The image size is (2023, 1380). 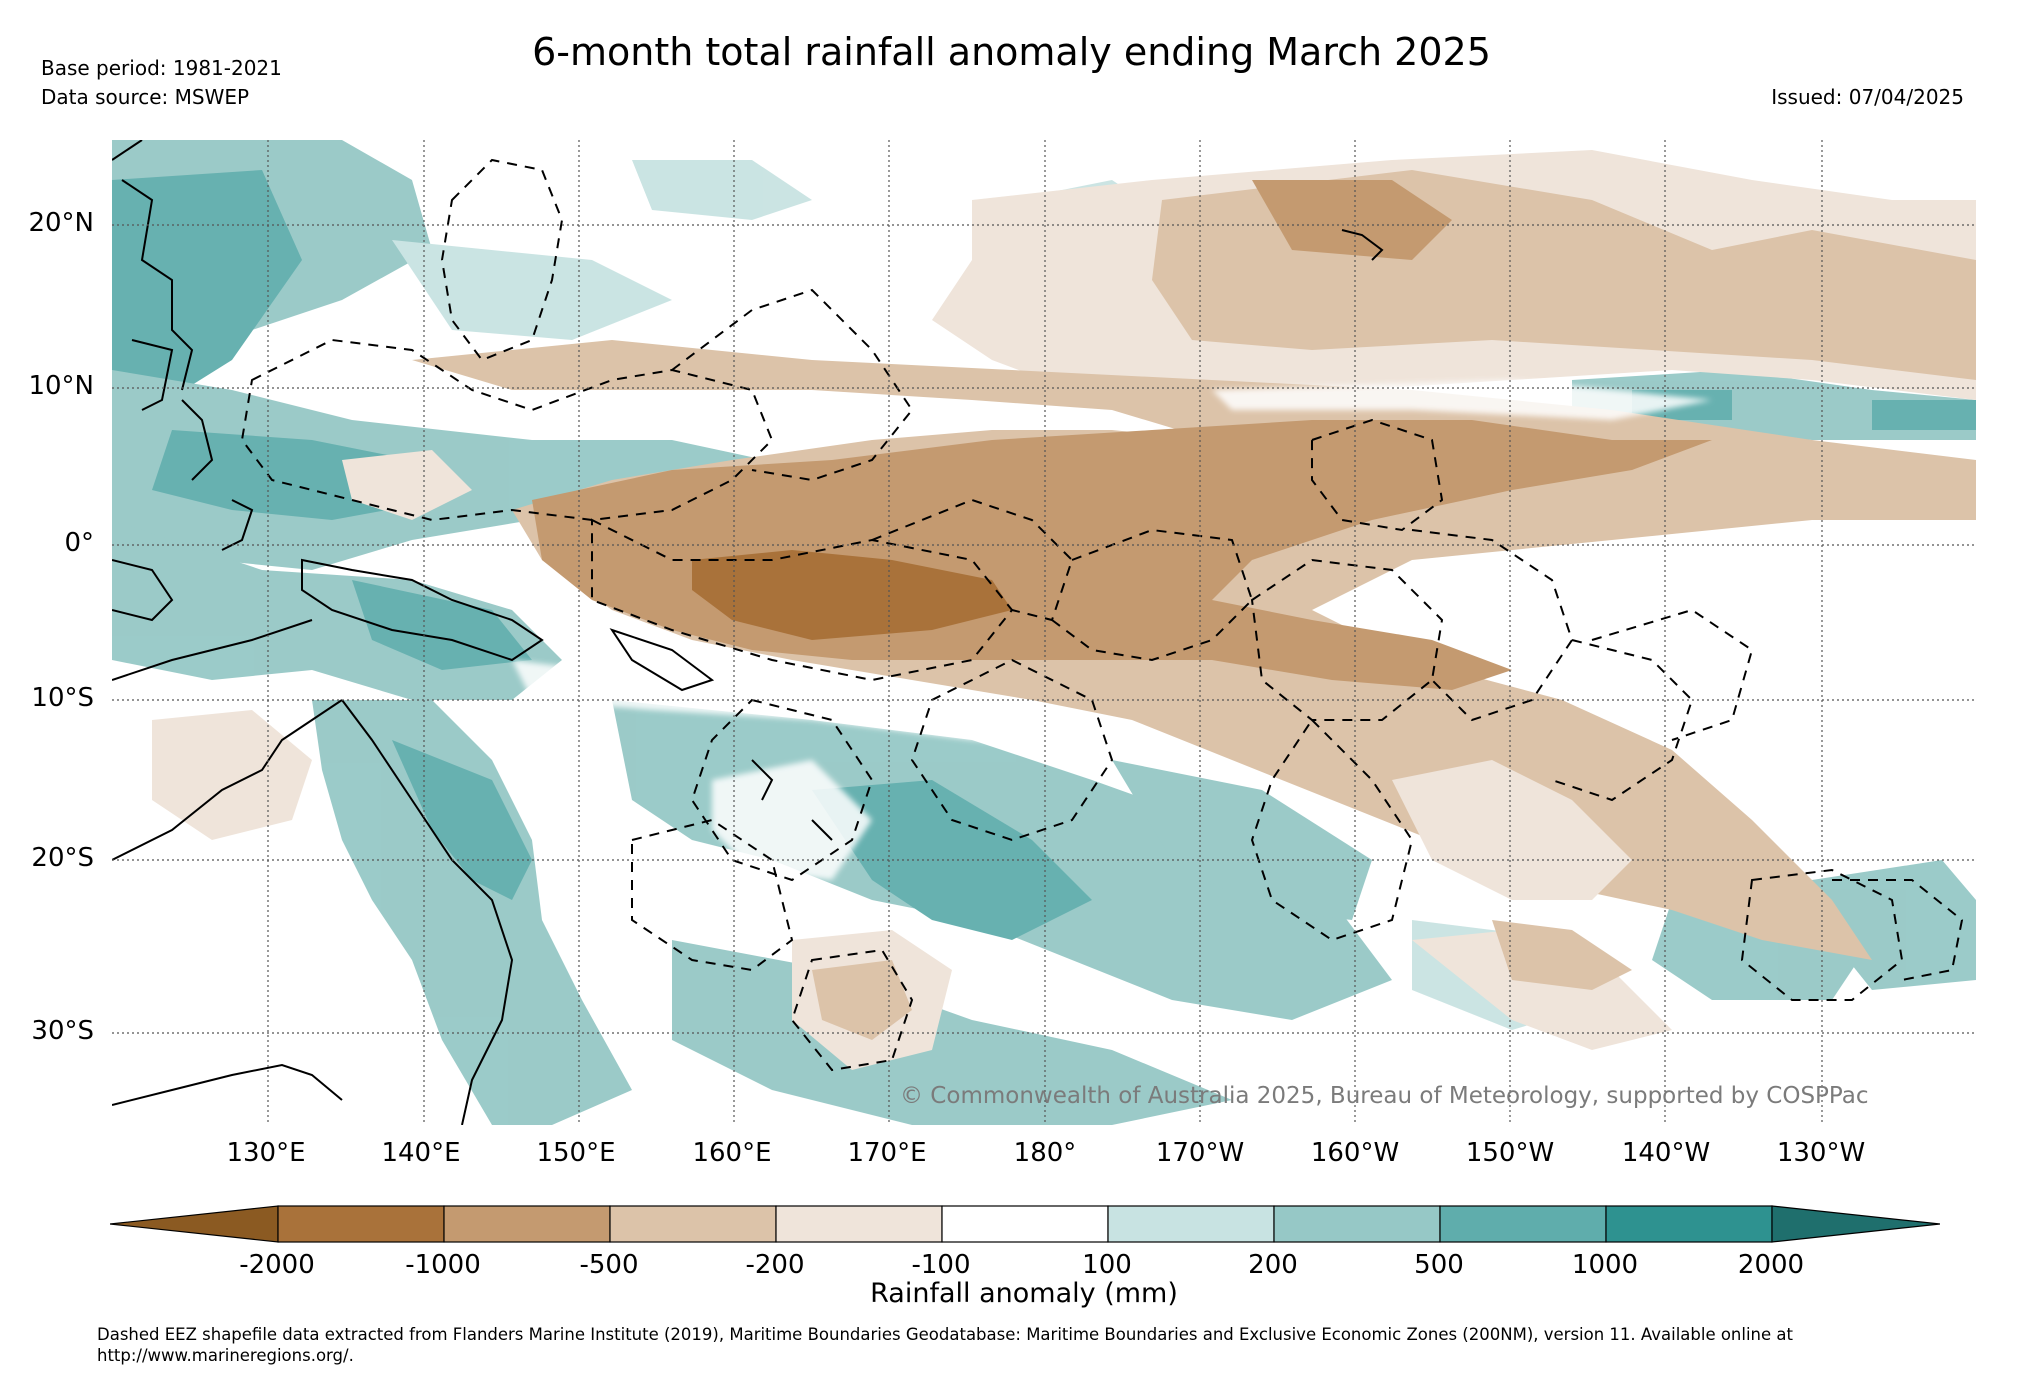 What do you see at coordinates (1666, 1153) in the screenshot?
I see `lon-label-140w: 140°W` at bounding box center [1666, 1153].